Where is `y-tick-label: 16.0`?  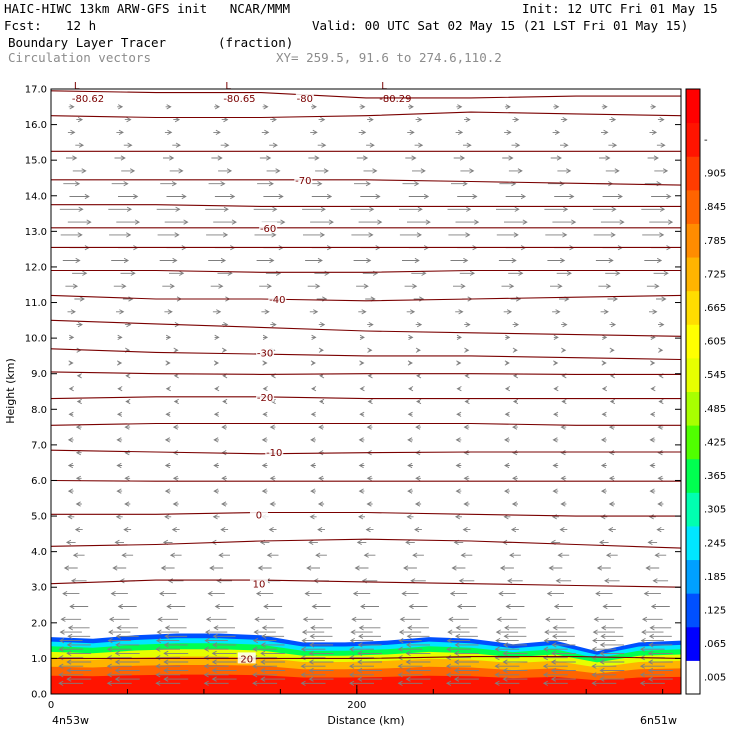 y-tick-label: 16.0 is located at coordinates (36, 125).